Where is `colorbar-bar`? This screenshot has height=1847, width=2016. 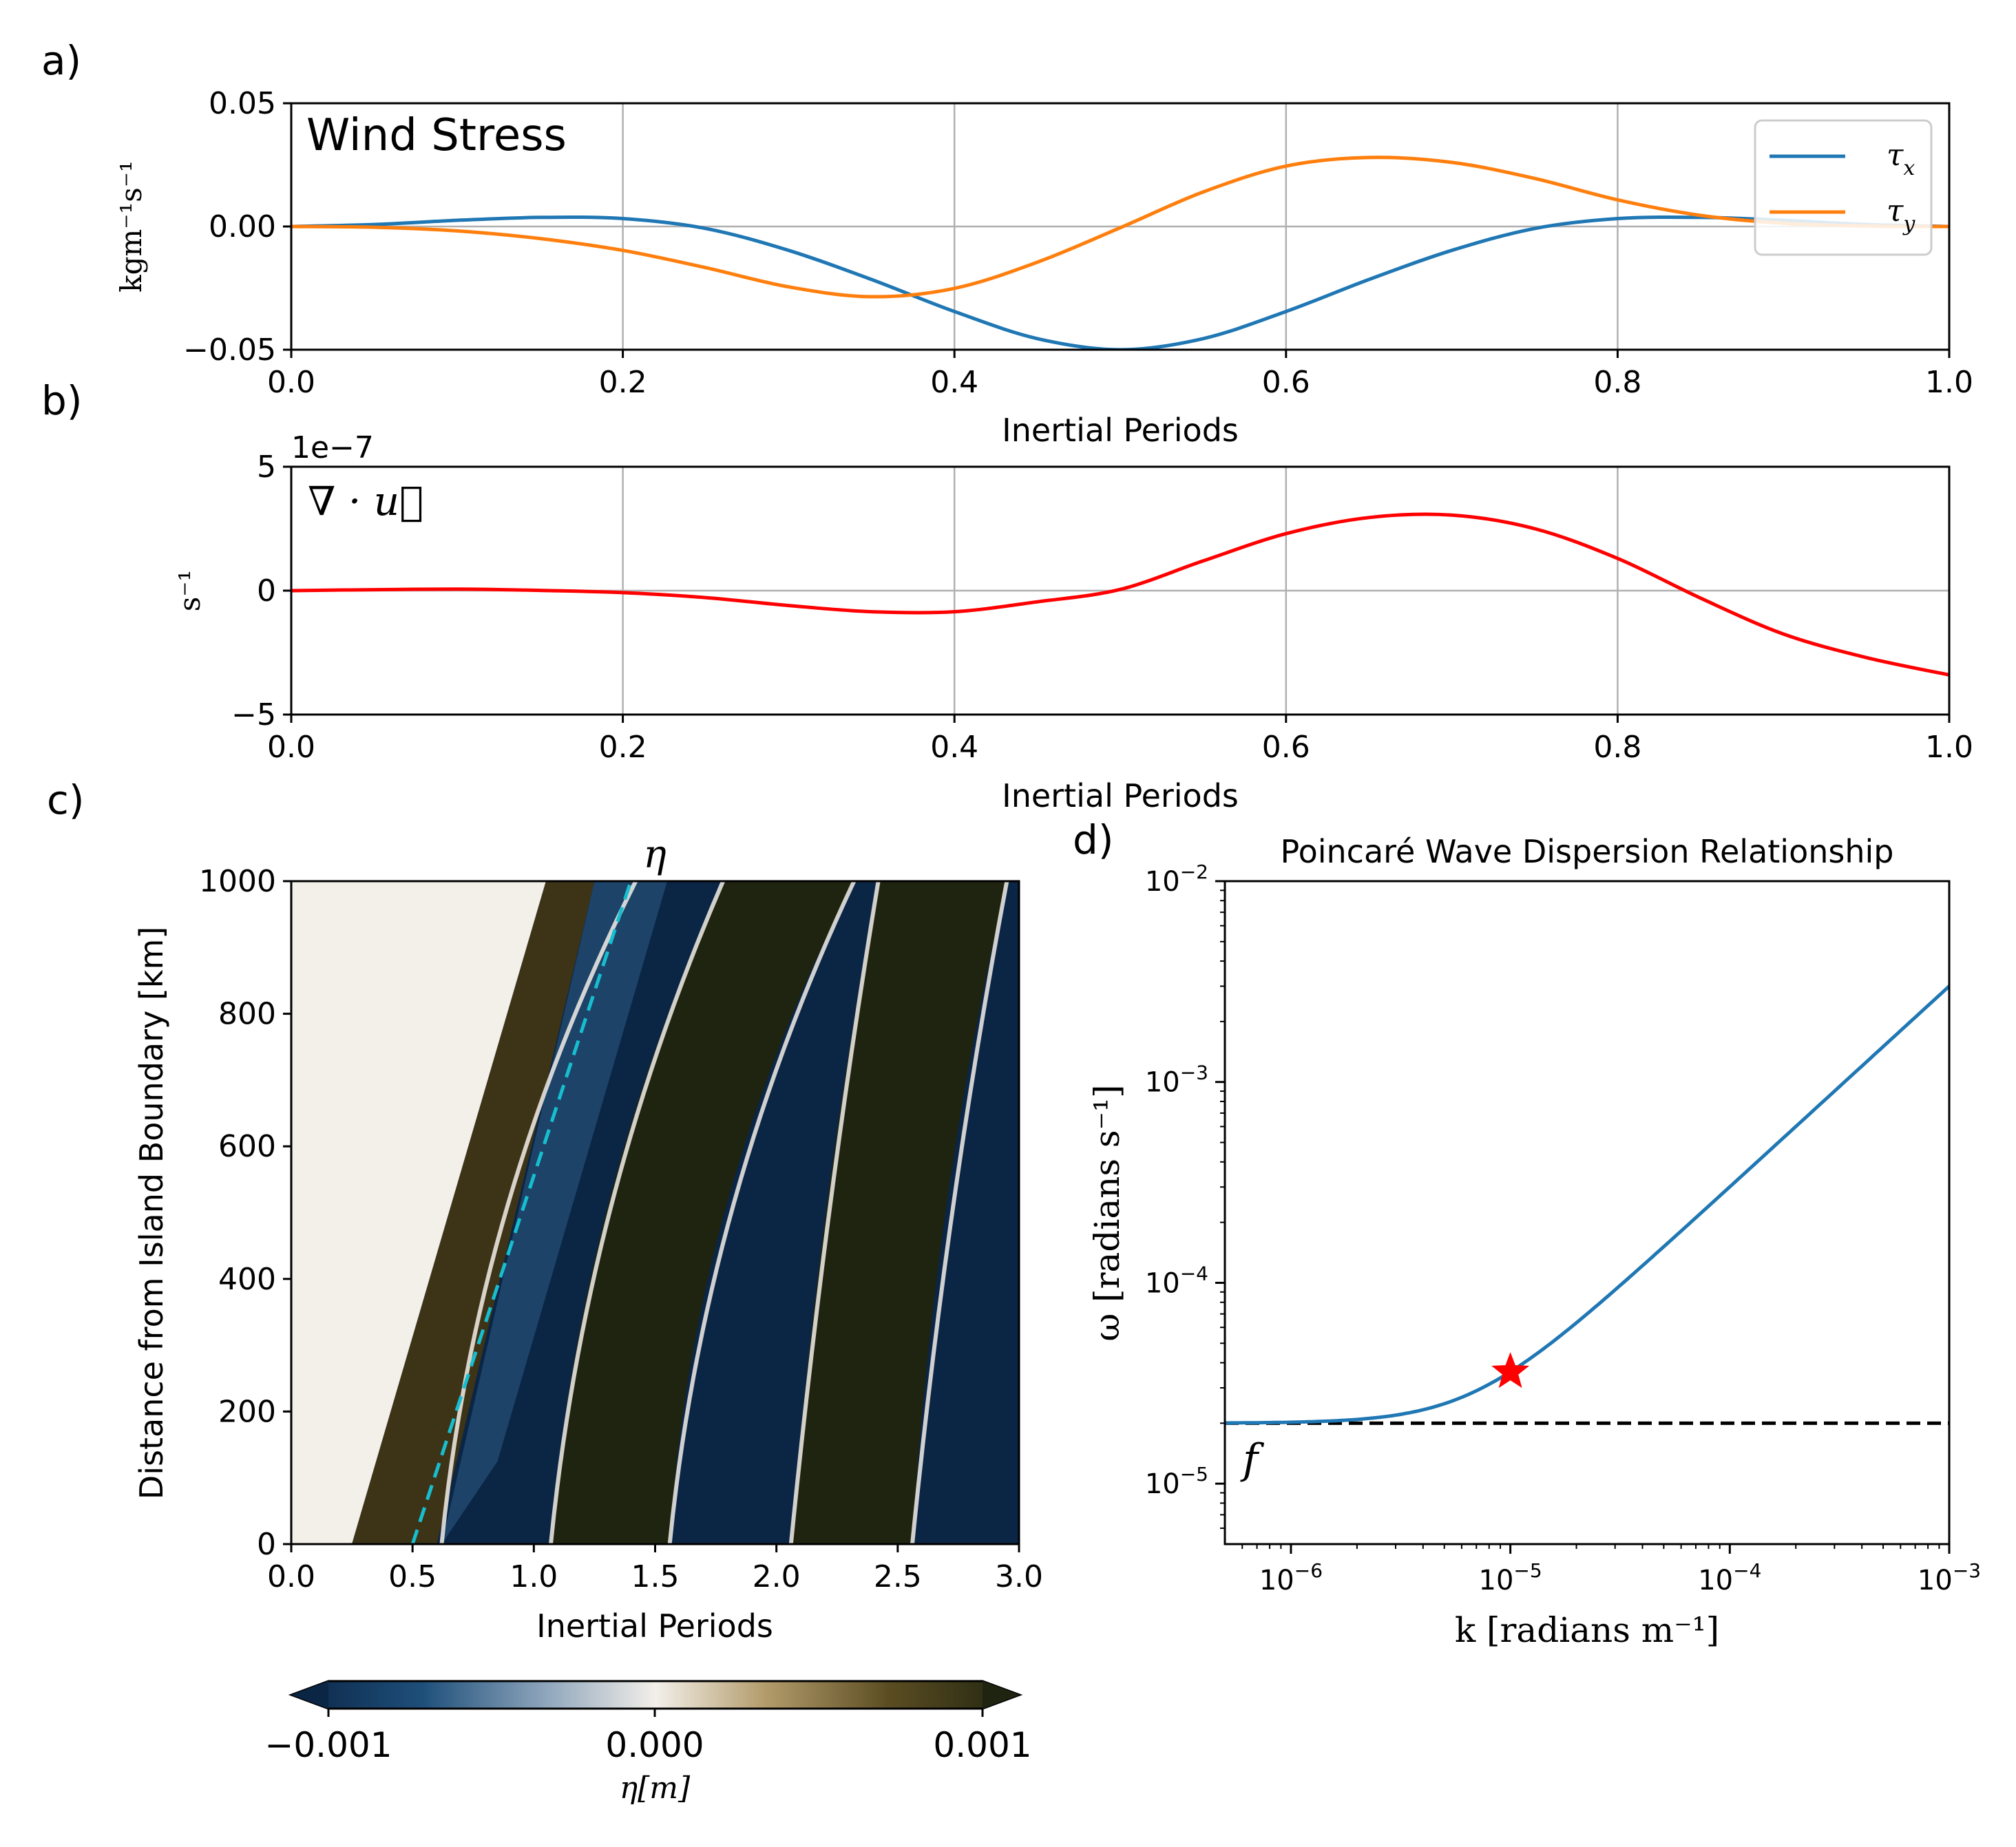
colorbar-bar is located at coordinates (655, 1695).